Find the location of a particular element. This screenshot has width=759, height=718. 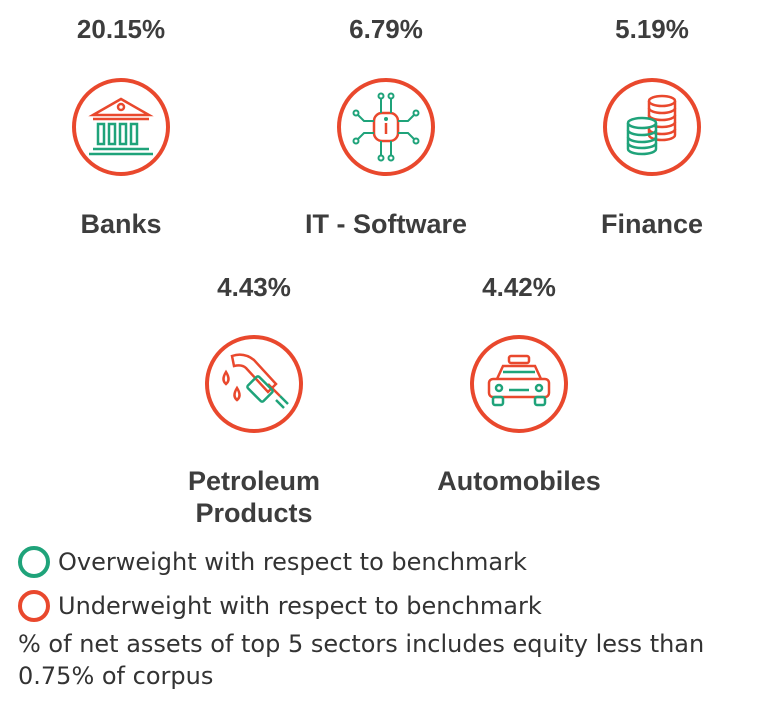

banks-percent: 20.15% is located at coordinates (121, 29).